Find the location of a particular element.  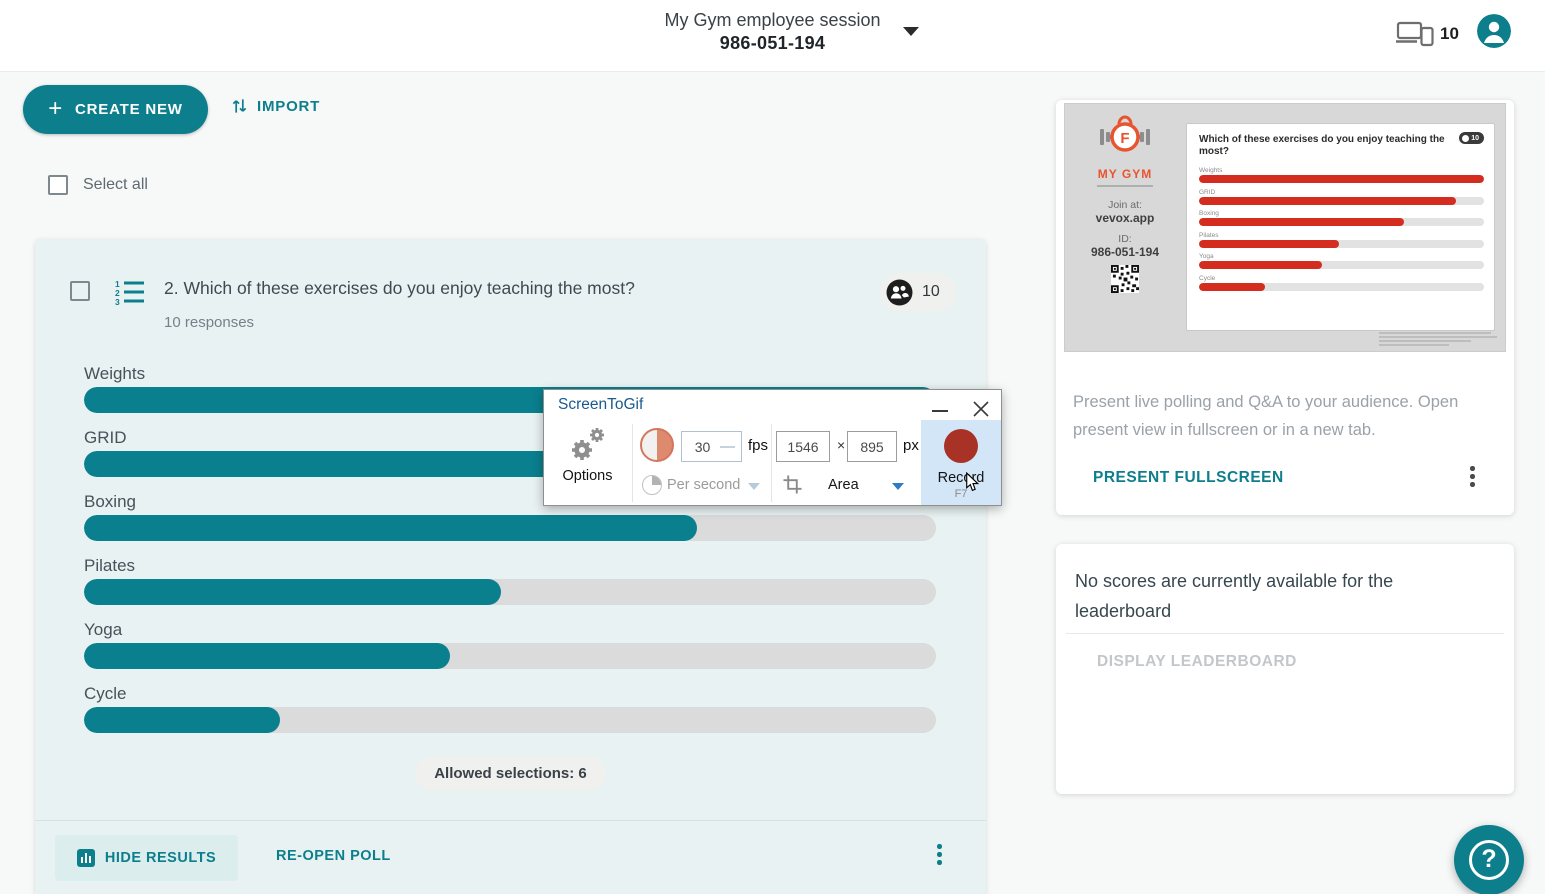

preview-people-icon is located at coordinates (1466, 138).